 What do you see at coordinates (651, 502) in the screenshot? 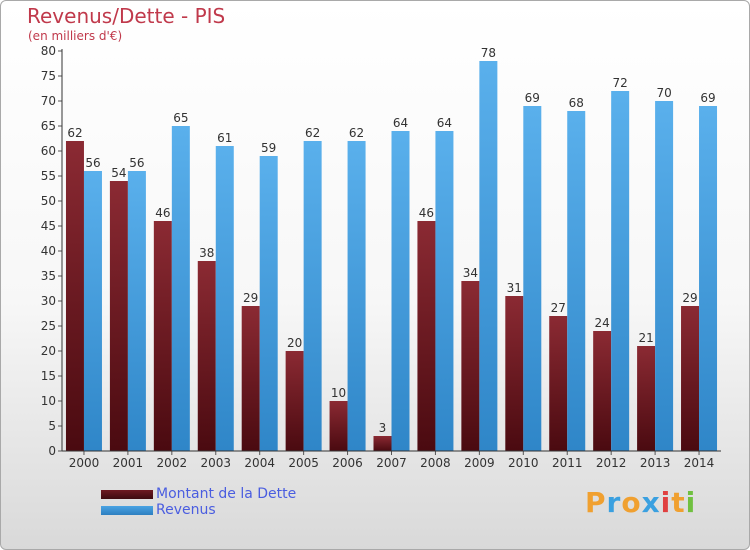
I see `logo-letter: x` at bounding box center [651, 502].